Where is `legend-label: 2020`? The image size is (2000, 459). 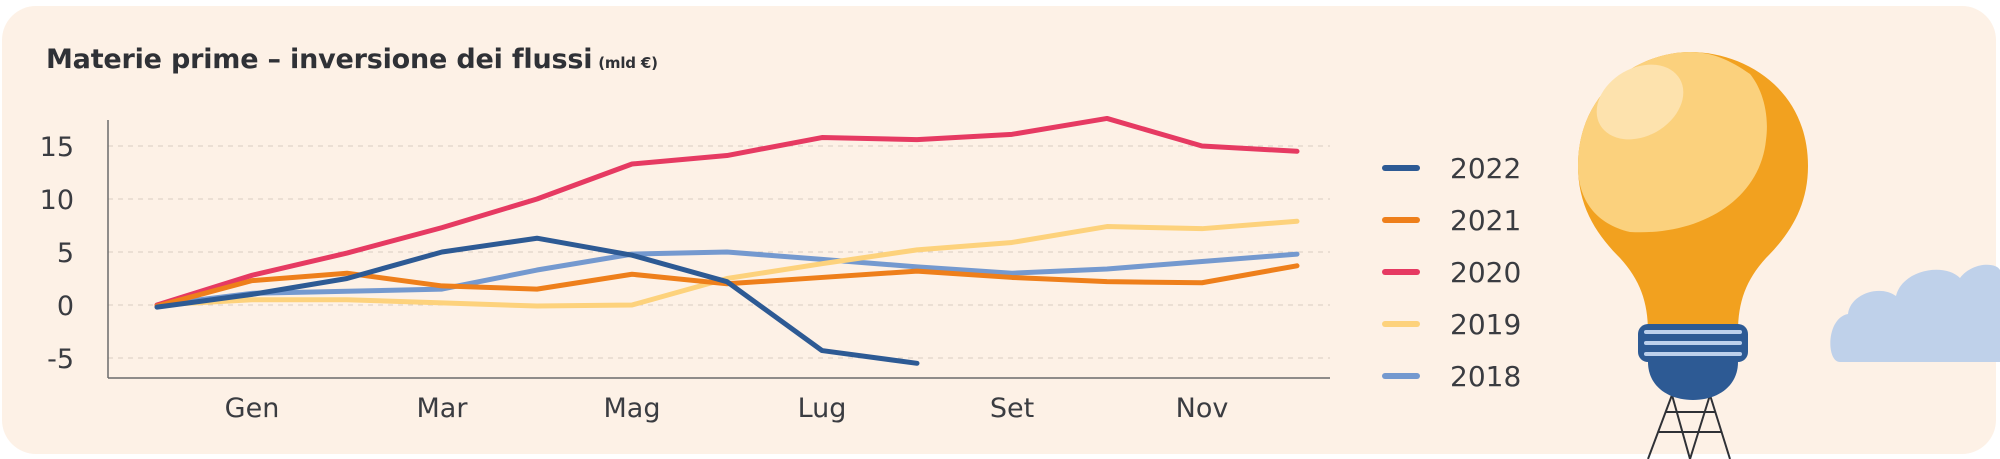 legend-label: 2020 is located at coordinates (1486, 272).